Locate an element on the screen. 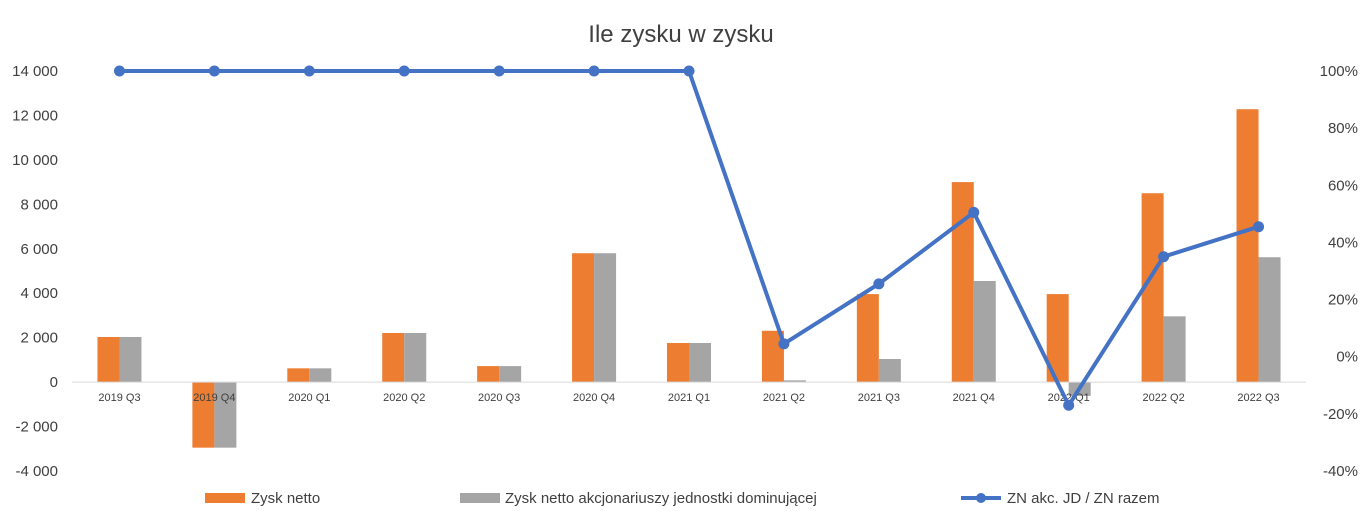  left-axis-tick-label: -2 000 is located at coordinates (36, 427).